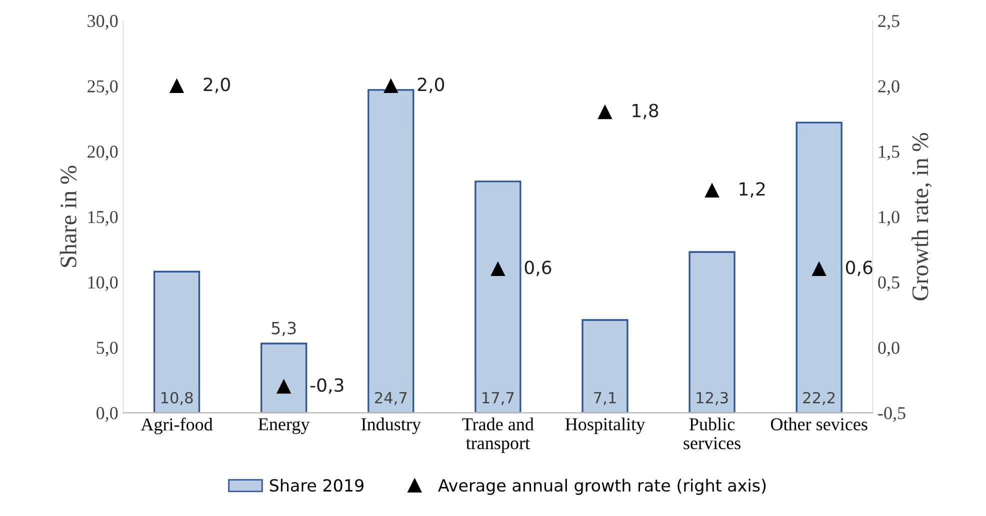 This screenshot has width=986, height=516. Describe the element at coordinates (752, 190) in the screenshot. I see `data-label: 1,2` at that location.